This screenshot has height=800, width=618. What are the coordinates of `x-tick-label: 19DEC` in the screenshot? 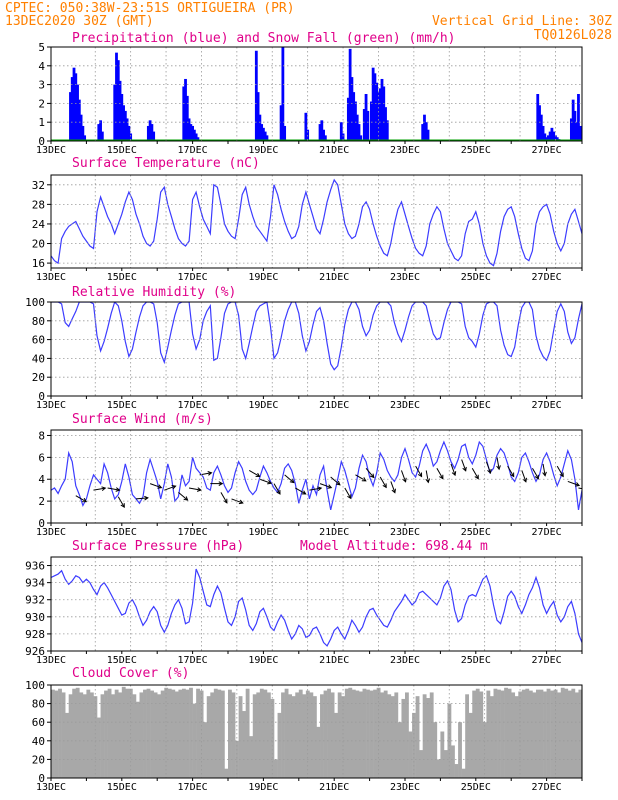 It's located at (263, 660).